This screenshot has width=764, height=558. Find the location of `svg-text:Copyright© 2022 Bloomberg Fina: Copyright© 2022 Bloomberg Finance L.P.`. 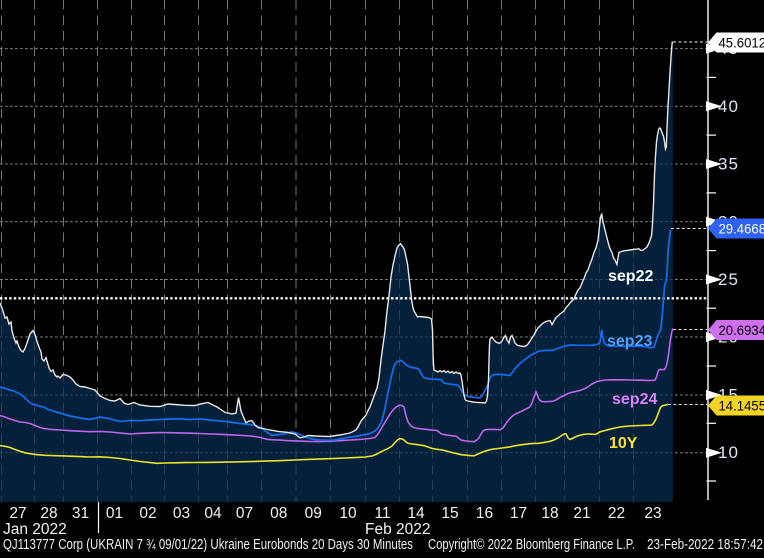

svg-text:Copyright© 2022 Bloomberg Fina: Copyright© 2022 Bloomberg Finance L.P. is located at coordinates (531, 544).